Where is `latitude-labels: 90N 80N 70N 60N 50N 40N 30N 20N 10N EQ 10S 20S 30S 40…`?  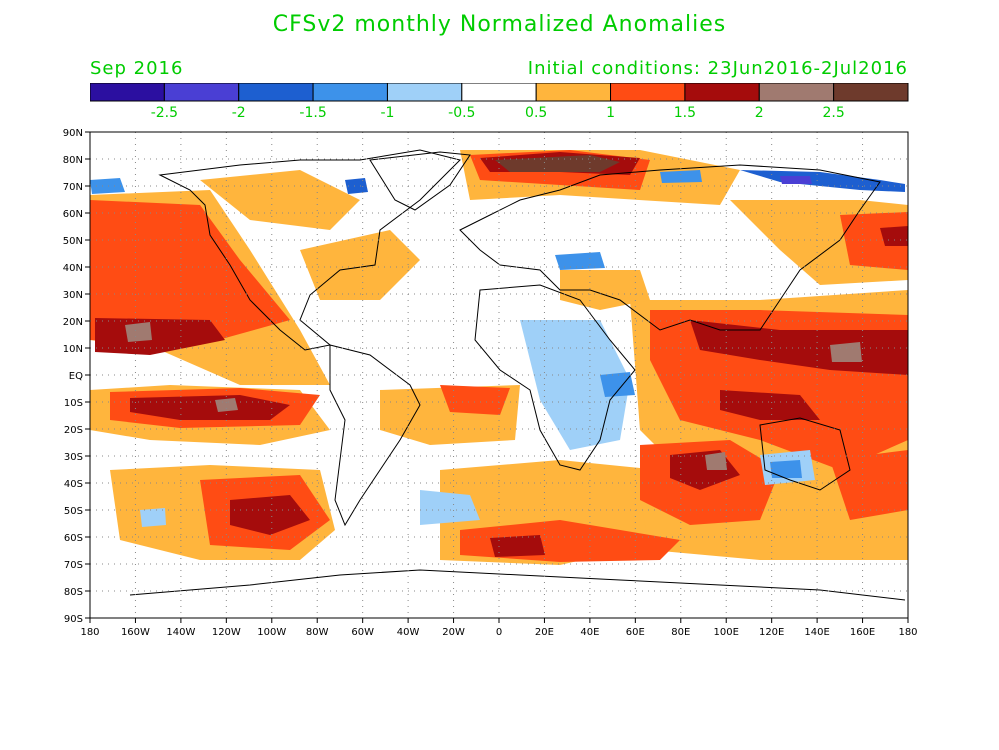
latitude-labels: 90N 80N 70N 60N 50N 40N 30N 20N 10N EQ 10S 20S 30S 40… is located at coordinates (73, 376).